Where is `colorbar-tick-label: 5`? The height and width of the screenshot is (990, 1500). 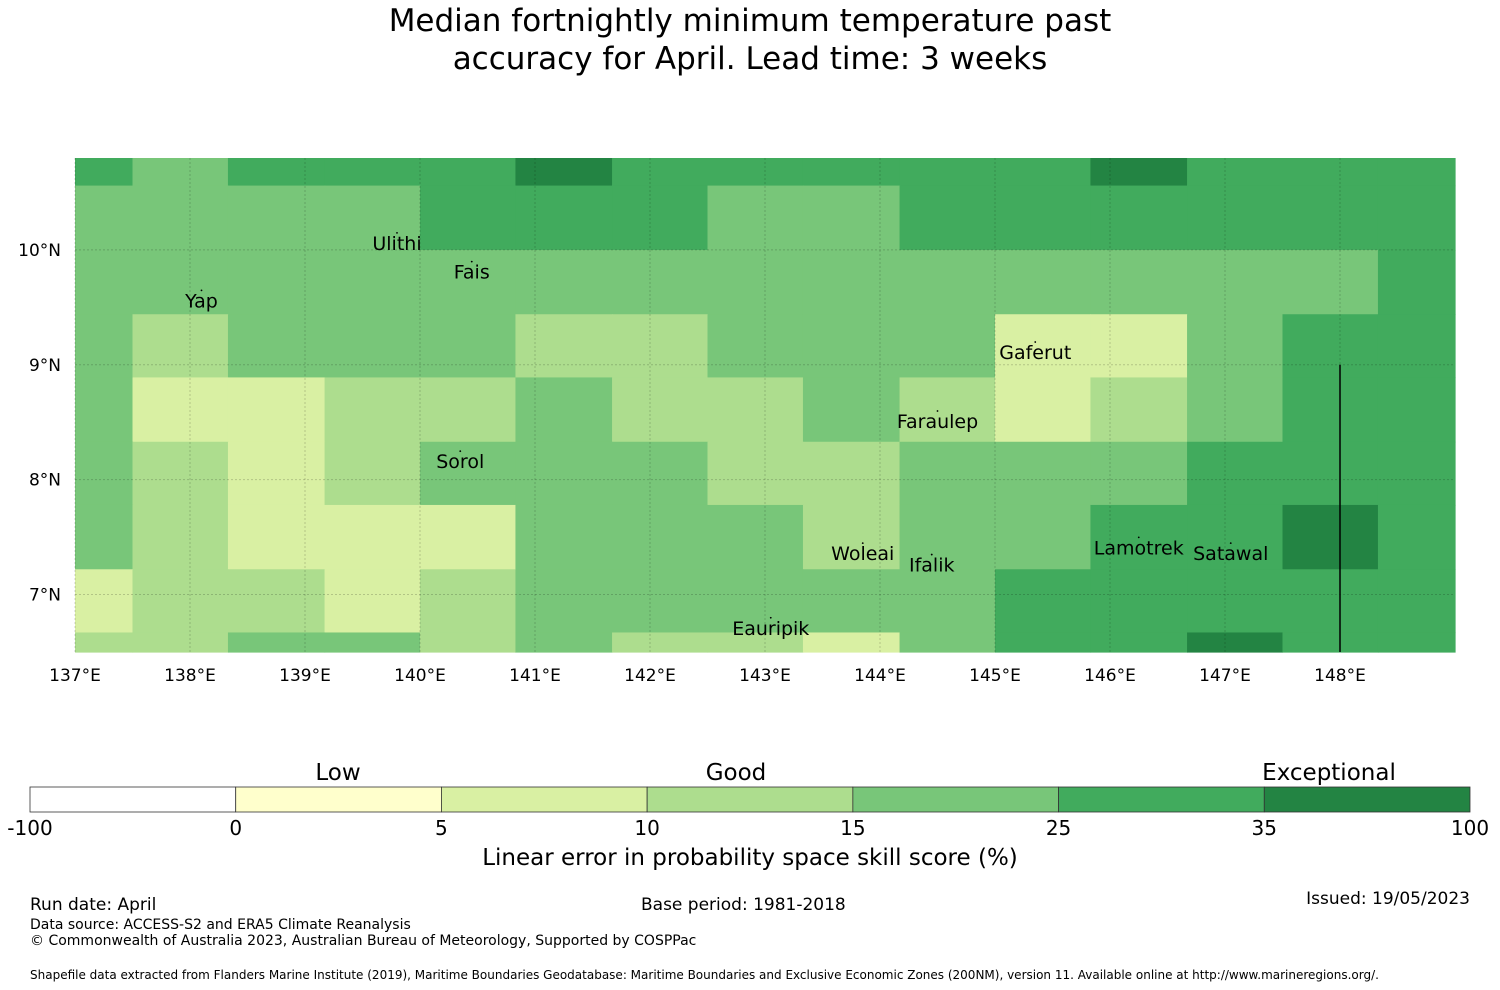
colorbar-tick-label: 5 is located at coordinates (441, 828).